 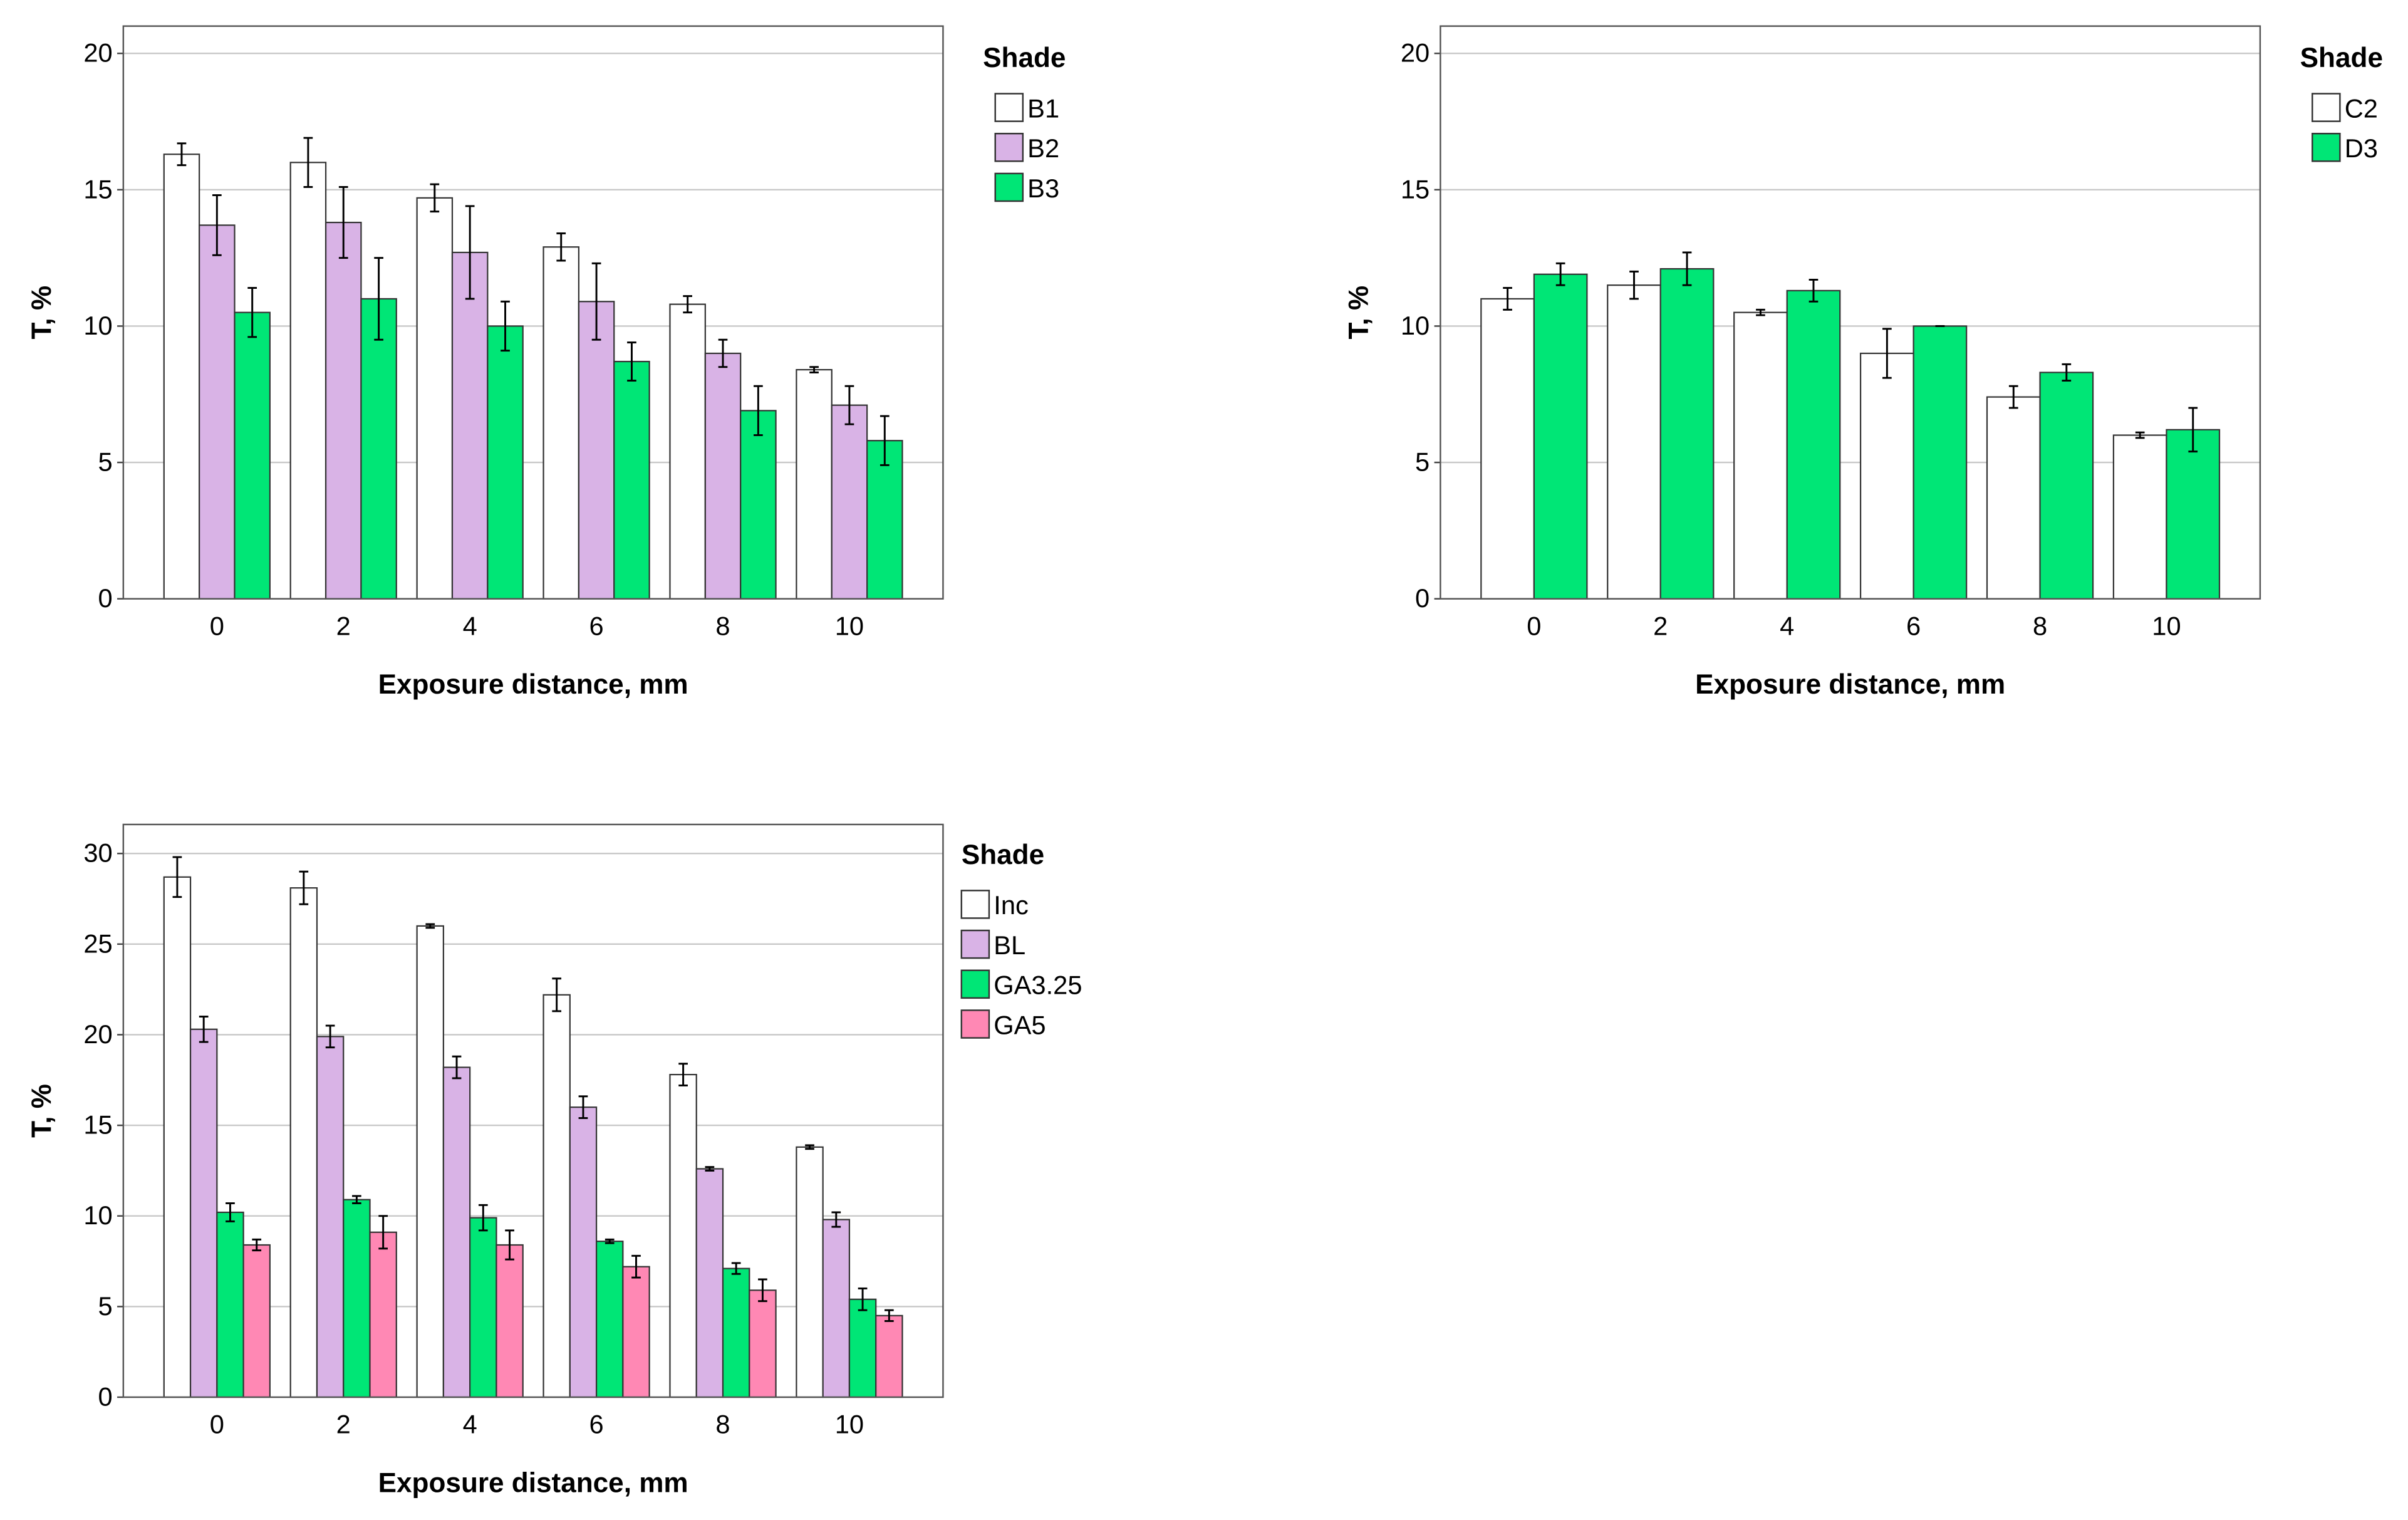 What do you see at coordinates (1010, 945) in the screenshot?
I see `legend-label: BL` at bounding box center [1010, 945].